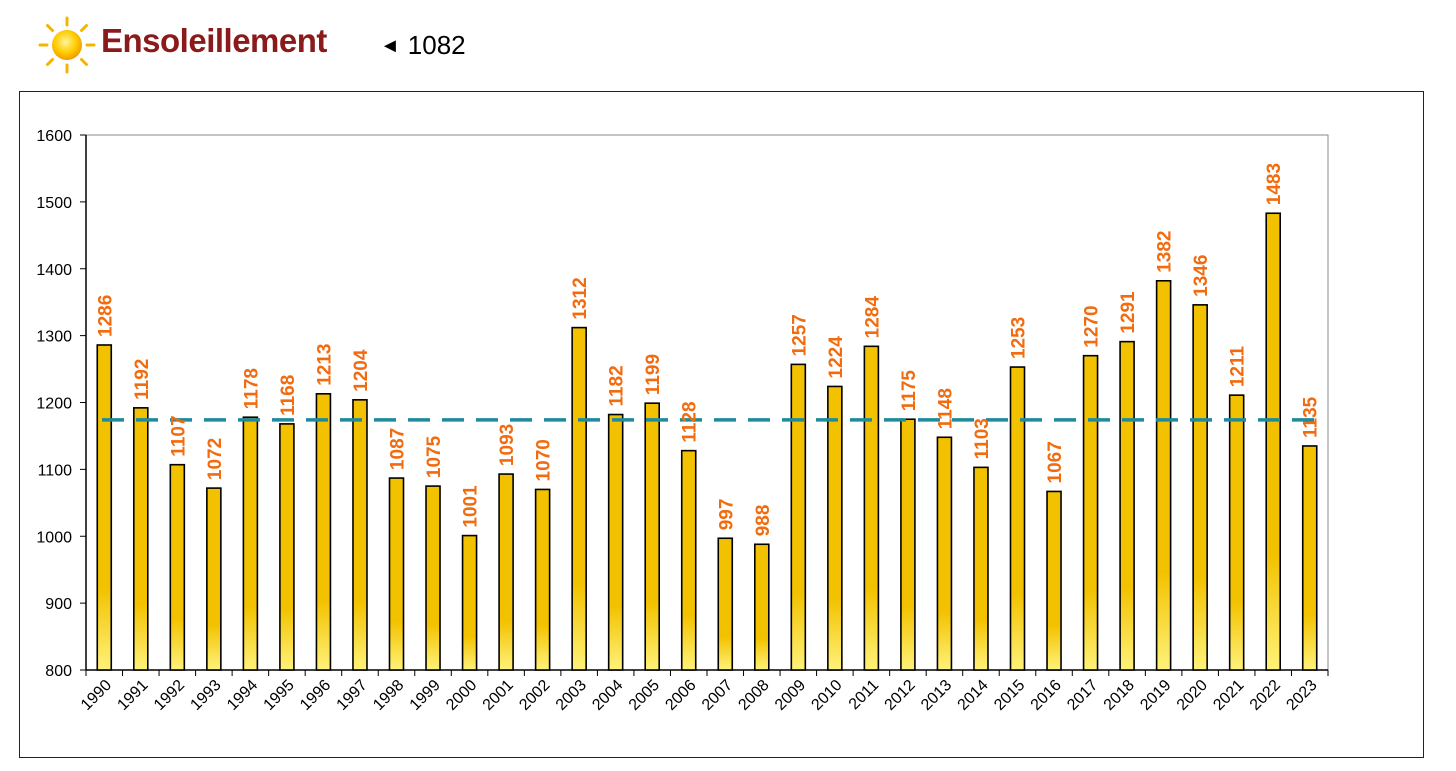 The height and width of the screenshot is (771, 1456). What do you see at coordinates (1301, 695) in the screenshot?
I see `x-tick-label: 2023` at bounding box center [1301, 695].